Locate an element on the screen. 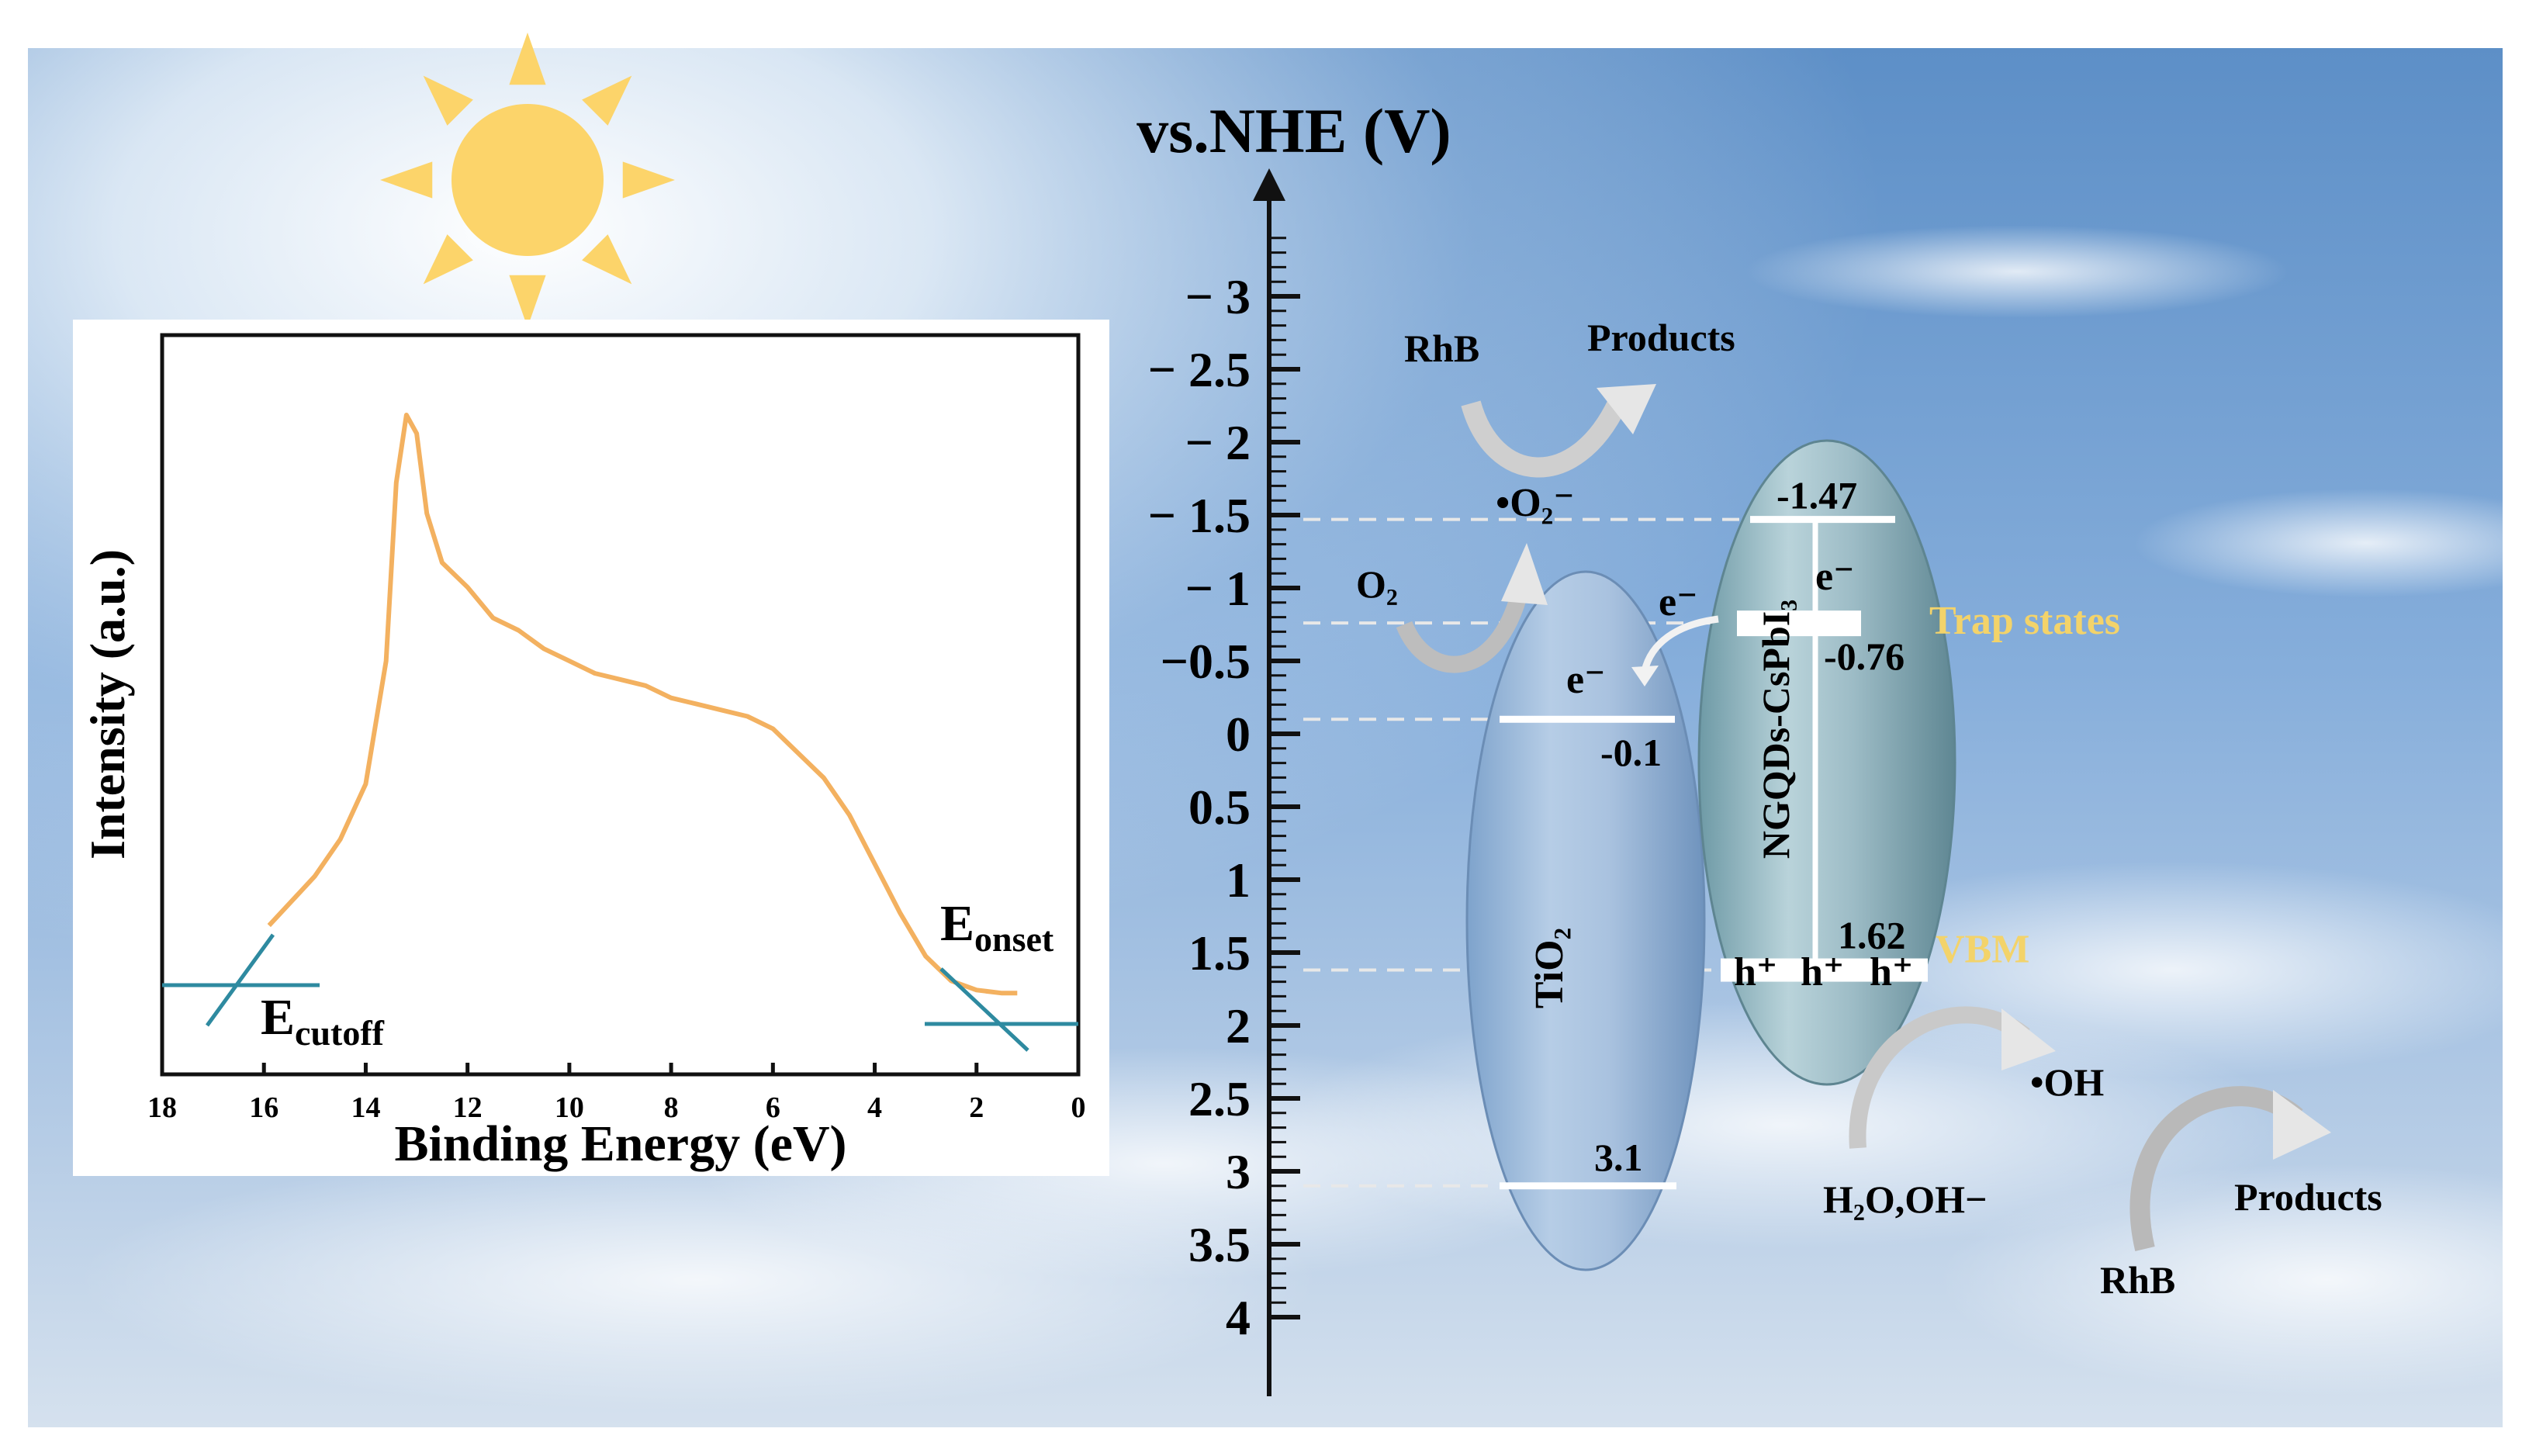 The width and height of the screenshot is (2529, 1456). energy-tick-label: − 1 is located at coordinates (1218, 588).